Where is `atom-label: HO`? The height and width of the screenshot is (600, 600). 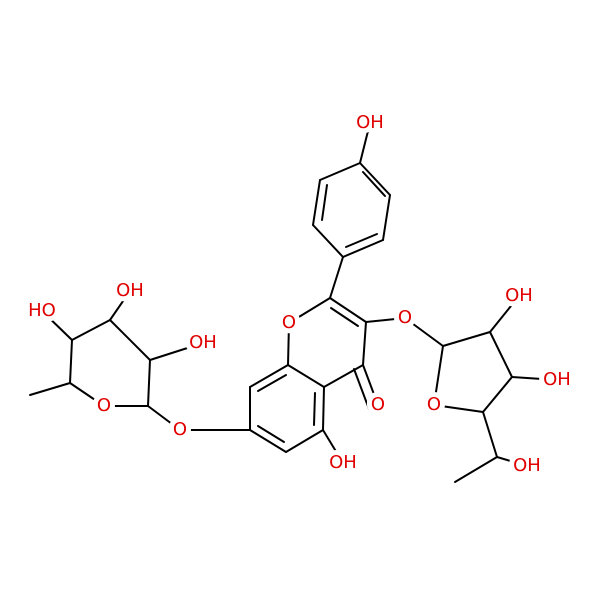
atom-label: HO is located at coordinates (42, 310).